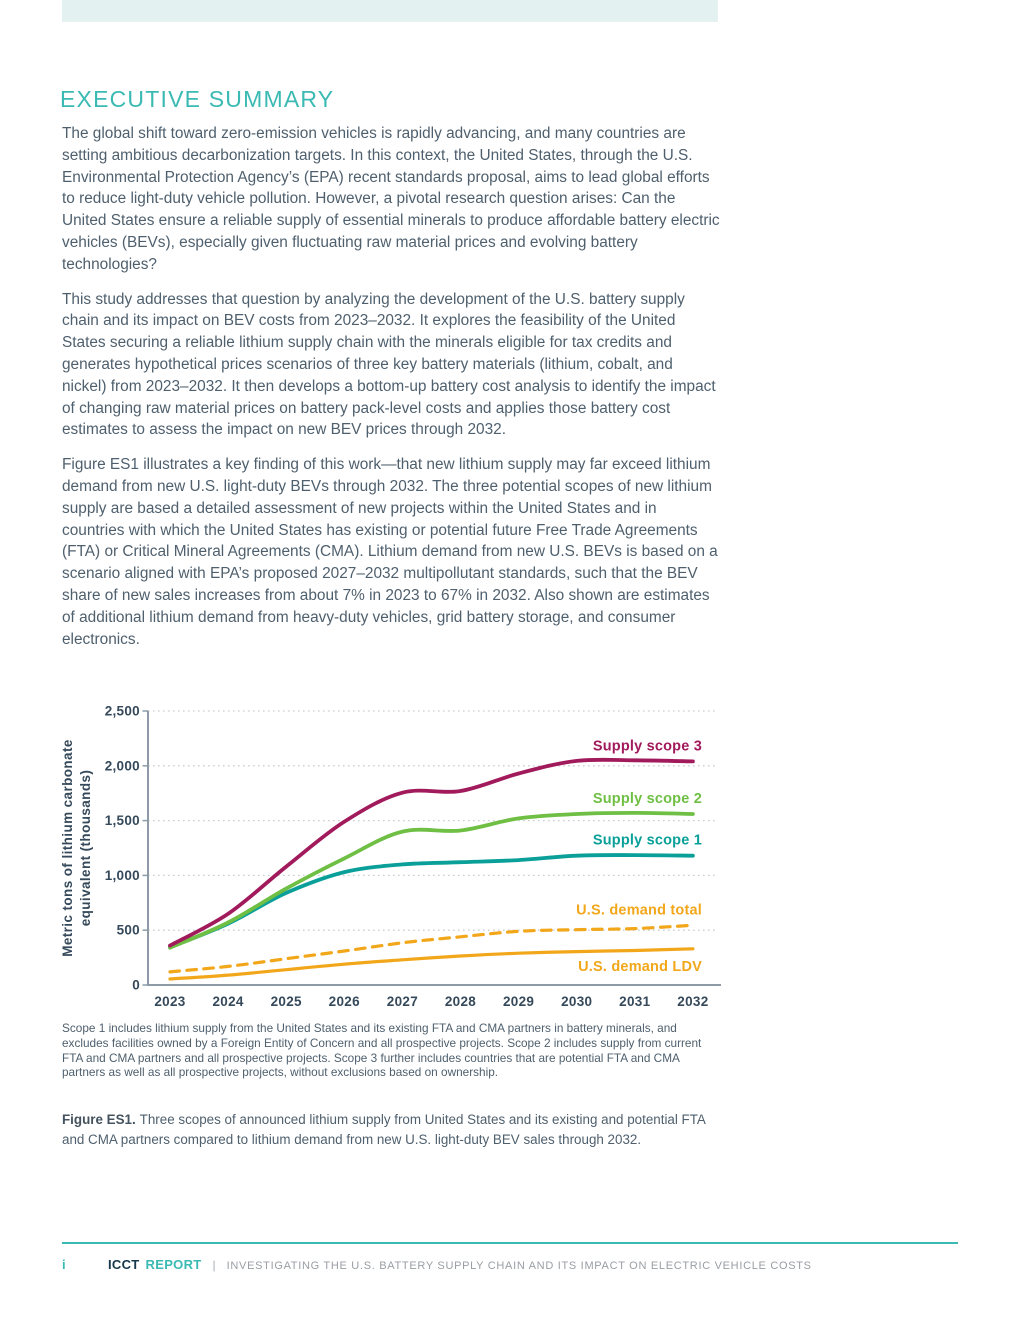 The image size is (1020, 1320). Describe the element at coordinates (64, 1264) in the screenshot. I see `footer-page-number: i` at that location.